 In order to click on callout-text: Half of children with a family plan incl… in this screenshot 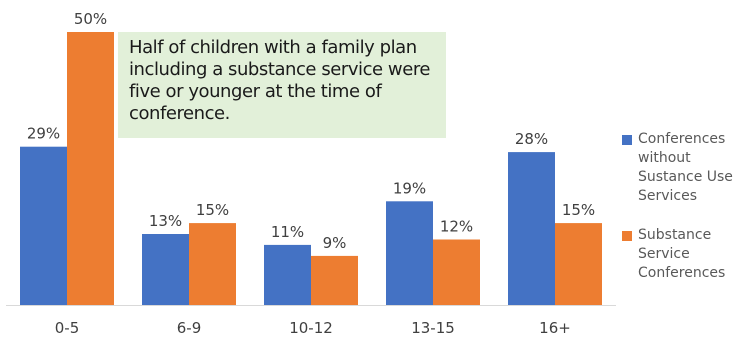, I will do `click(280, 80)`.